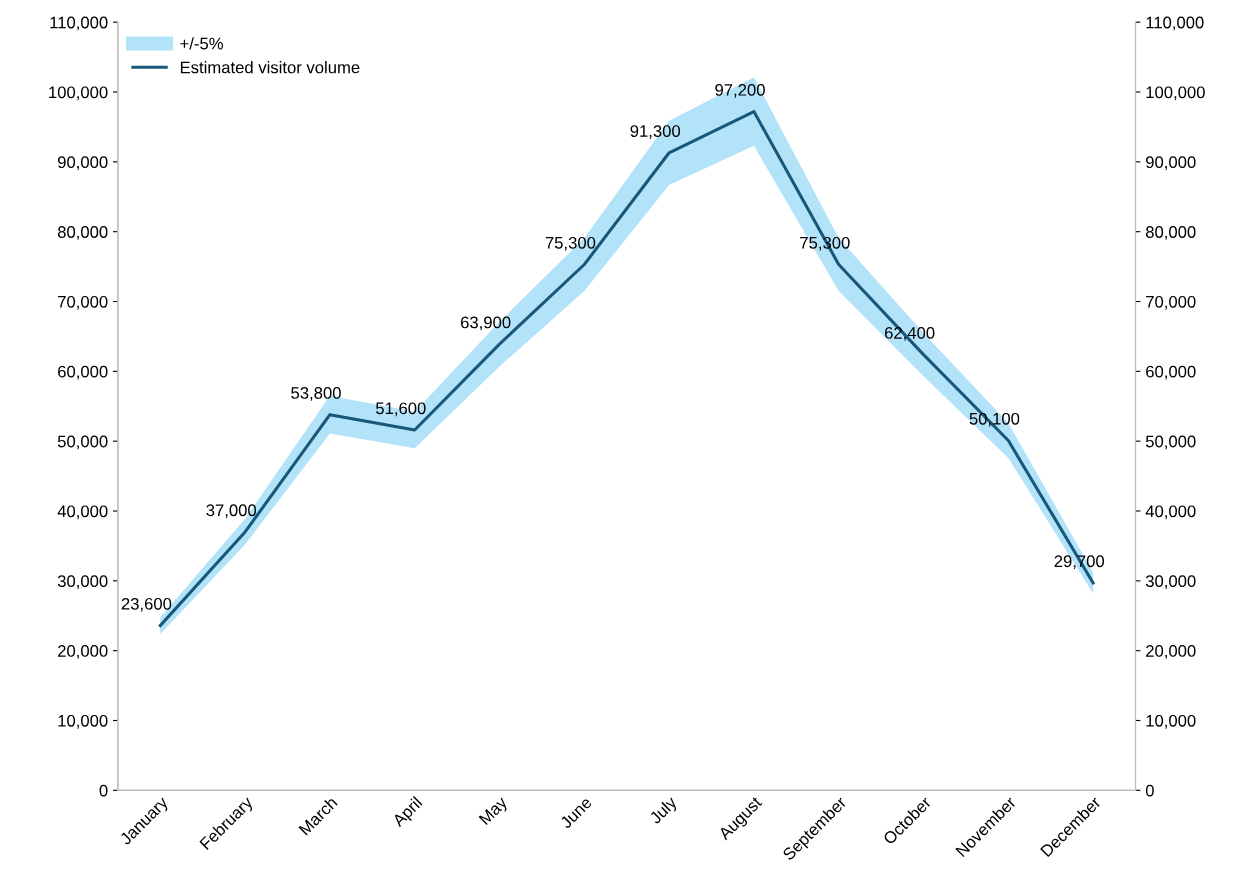  I want to click on y-tick-label: 20,000, so click(83, 652).